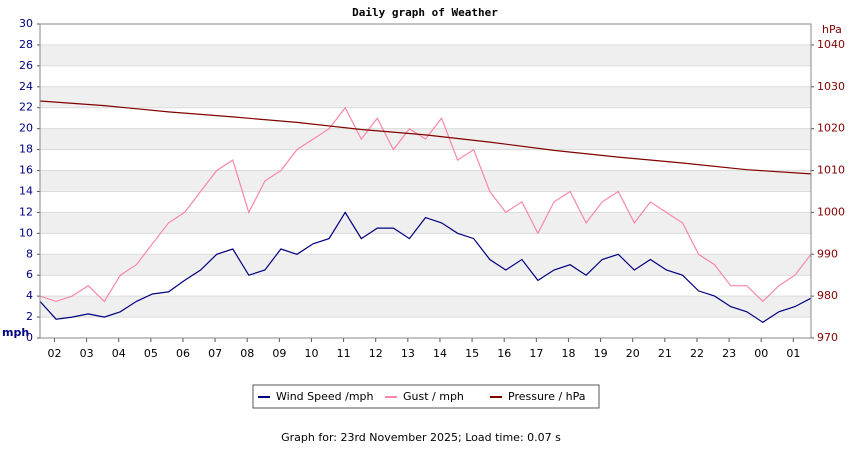 The height and width of the screenshot is (454, 850). What do you see at coordinates (26, 232) in the screenshot?
I see `y-tick-label: 10` at bounding box center [26, 232].